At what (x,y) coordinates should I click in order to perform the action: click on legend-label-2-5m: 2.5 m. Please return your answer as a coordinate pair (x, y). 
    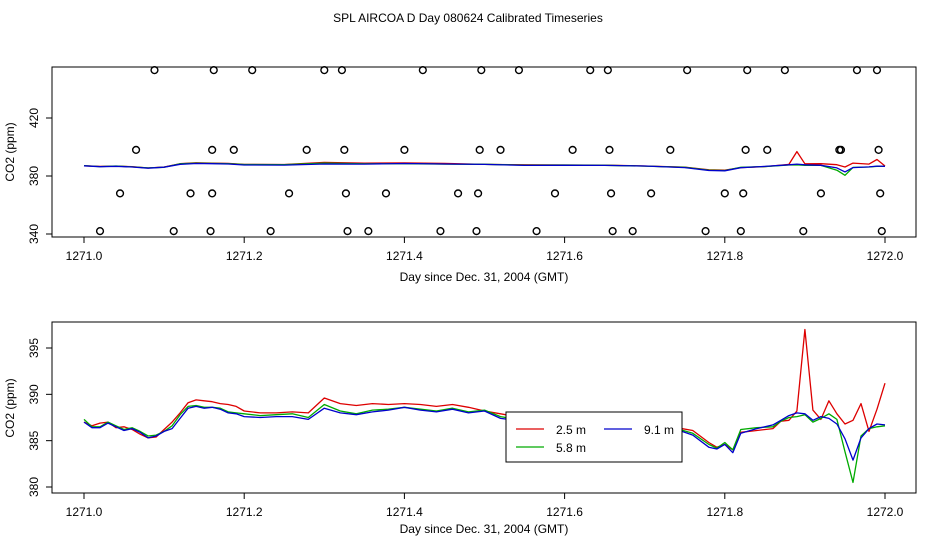
    Looking at the image, I should click on (571, 430).